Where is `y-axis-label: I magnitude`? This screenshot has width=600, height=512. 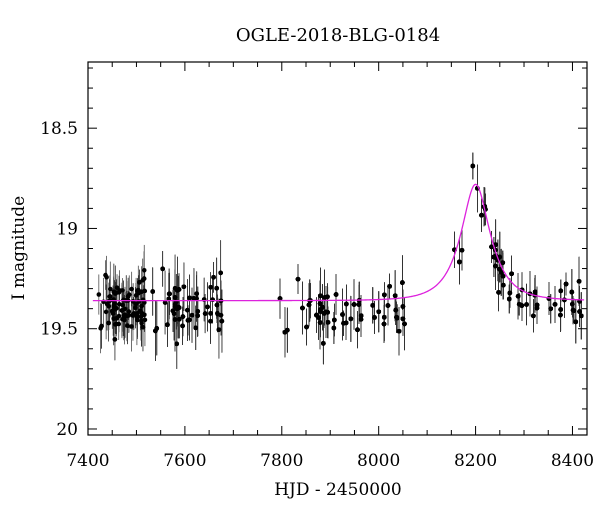
y-axis-label: I magnitude is located at coordinates (19, 248).